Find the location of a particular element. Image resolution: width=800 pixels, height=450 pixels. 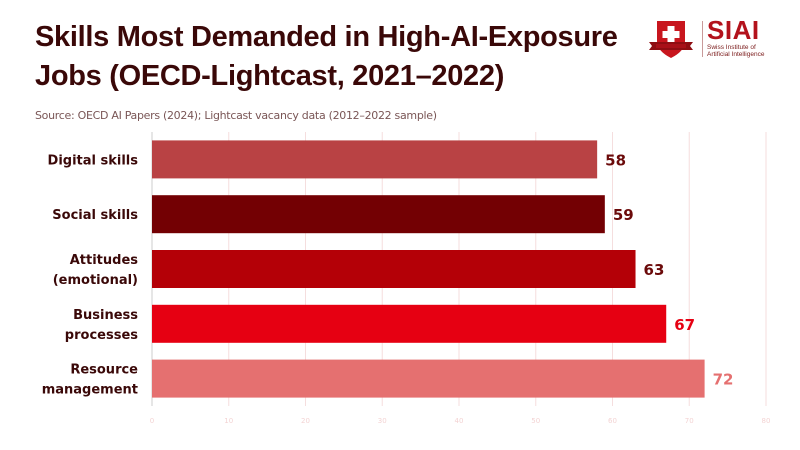

category-label: Digital skills is located at coordinates (93, 160).